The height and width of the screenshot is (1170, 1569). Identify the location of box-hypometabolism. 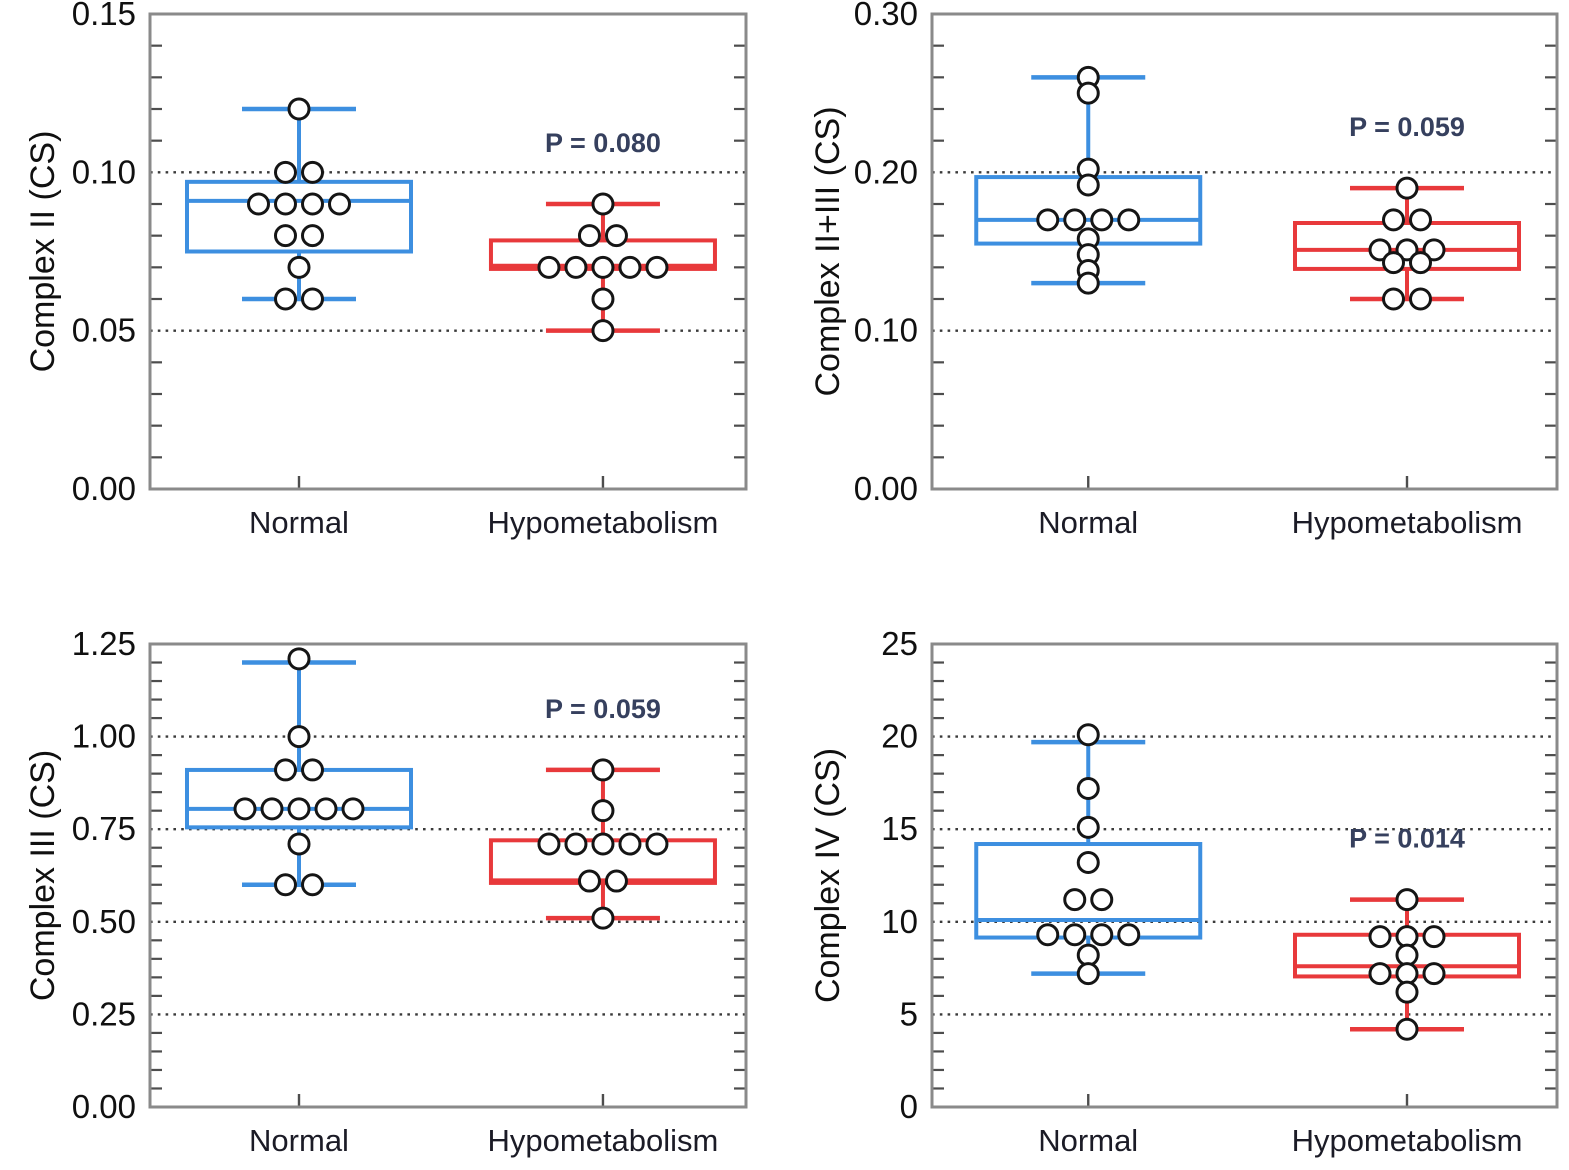
(1407, 246).